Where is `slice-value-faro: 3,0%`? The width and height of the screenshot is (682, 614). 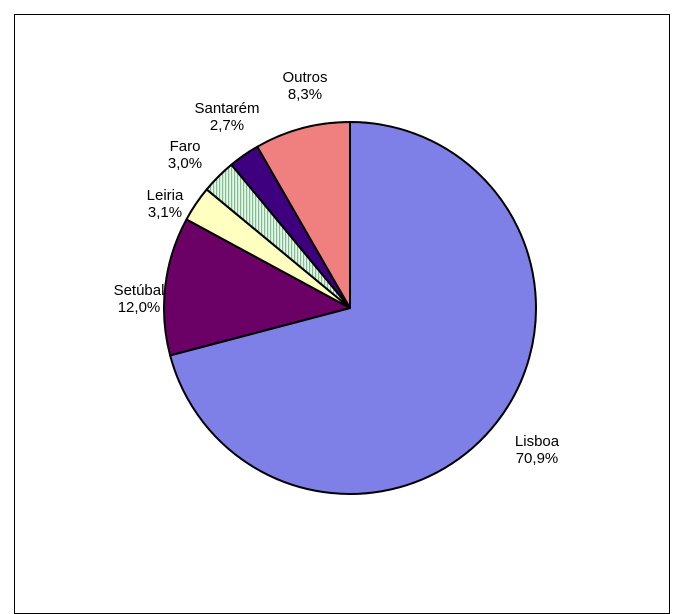 slice-value-faro: 3,0% is located at coordinates (185, 163).